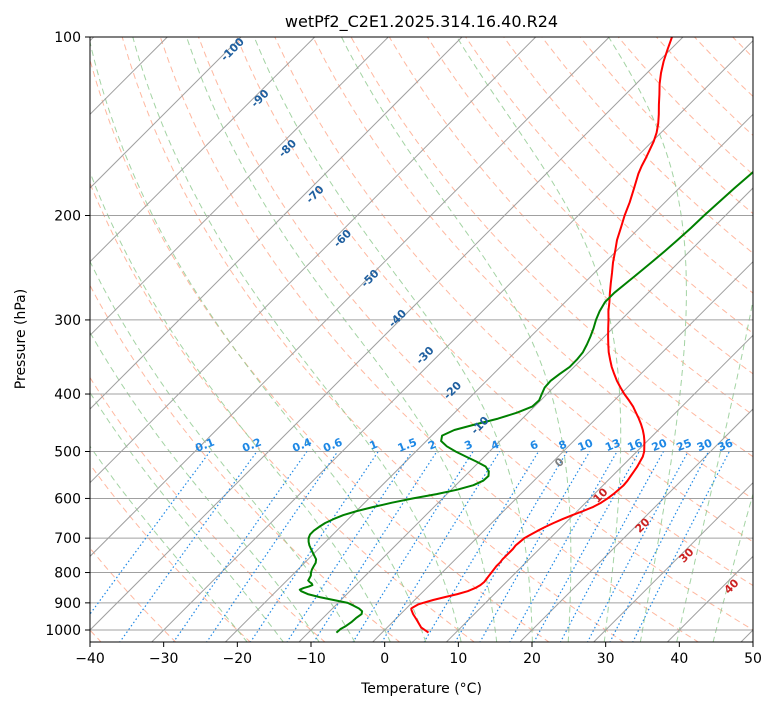 This screenshot has width=775, height=708. What do you see at coordinates (374, 445) in the screenshot?
I see `mixing-ratio-label: 1` at bounding box center [374, 445].